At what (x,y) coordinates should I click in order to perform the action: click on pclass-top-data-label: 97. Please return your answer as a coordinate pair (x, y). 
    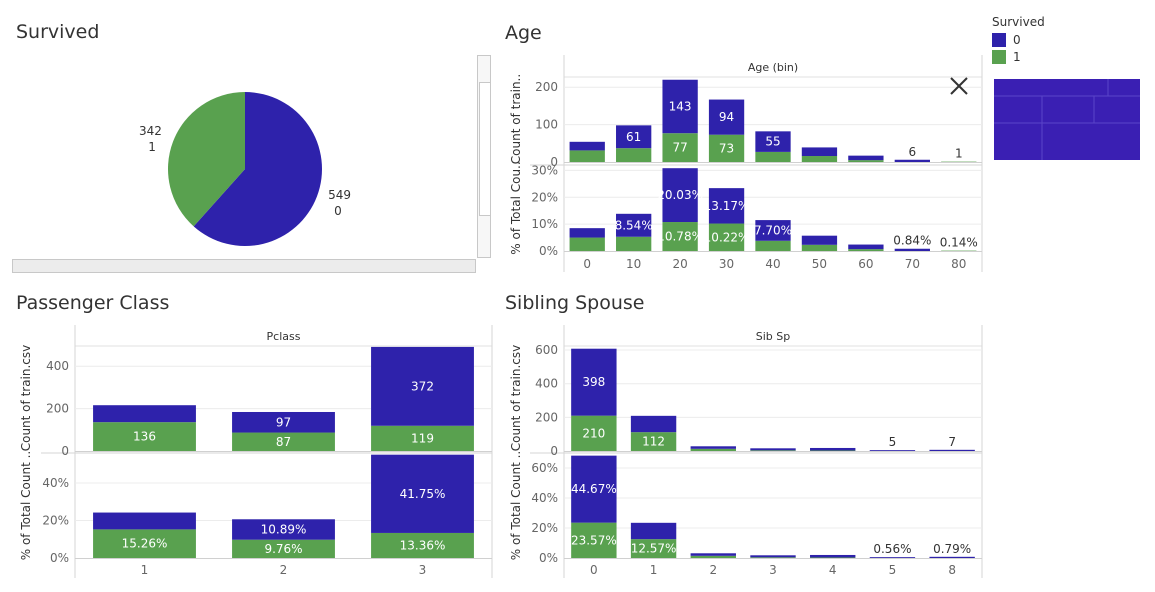
    Looking at the image, I should click on (283, 422).